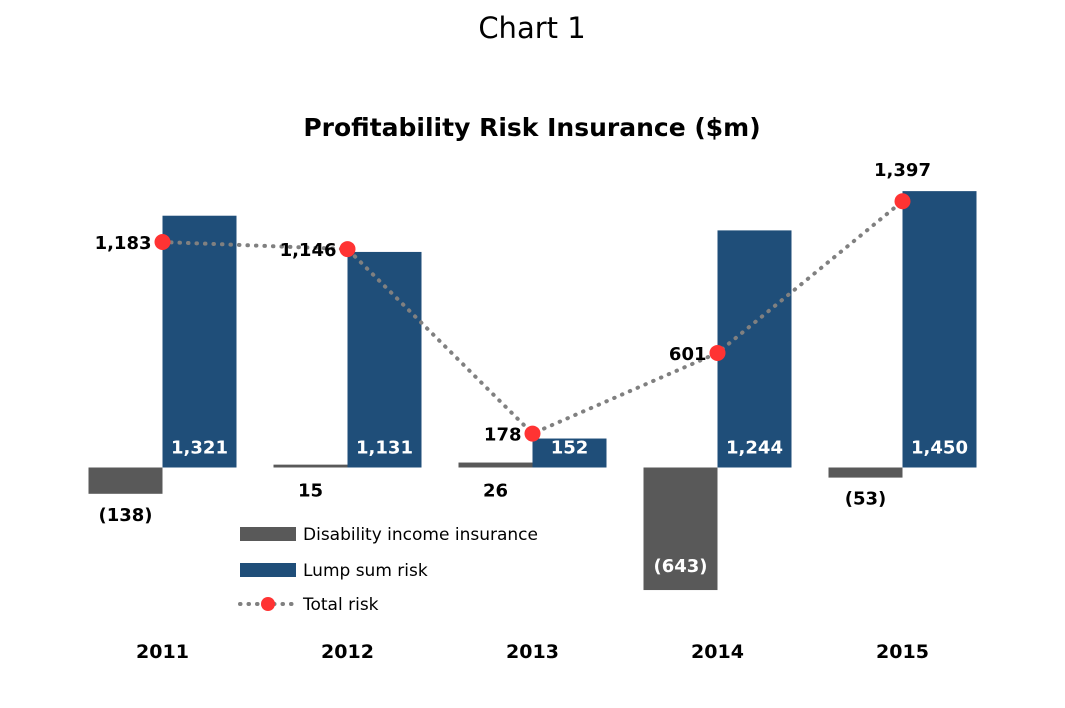 Image resolution: width=1065 pixels, height=708 pixels. Describe the element at coordinates (420, 535) in the screenshot. I see `legend-label-disability: Disability income insurance` at that location.